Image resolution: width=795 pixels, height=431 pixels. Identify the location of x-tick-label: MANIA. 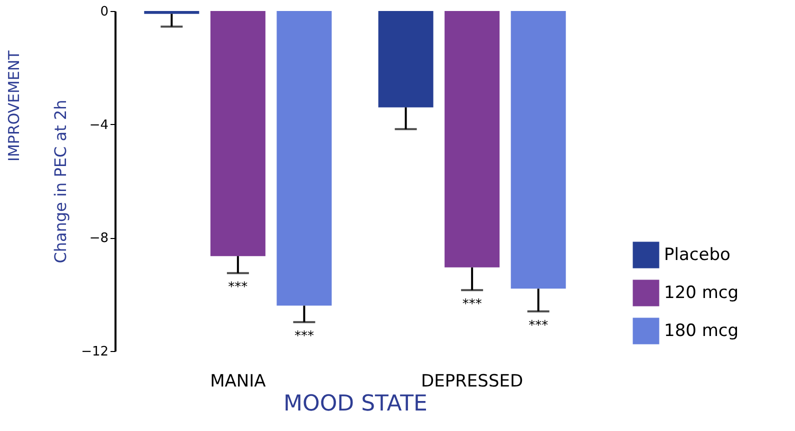
(238, 382).